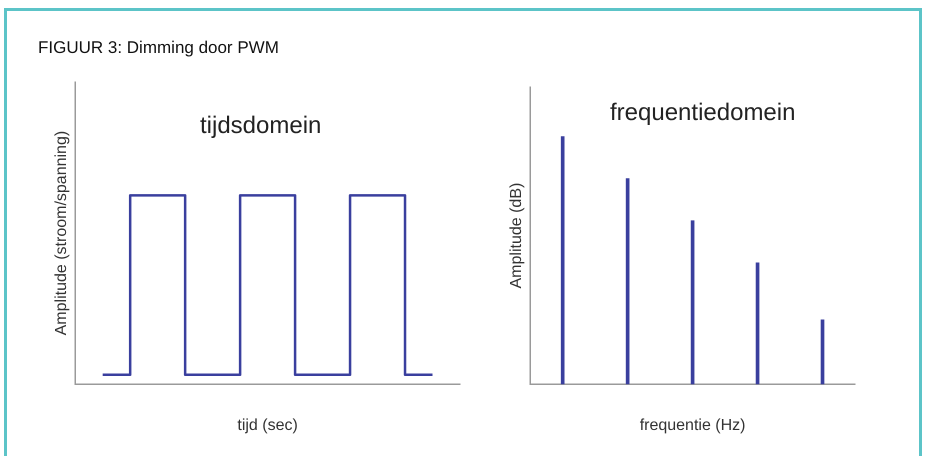  I want to click on y-axis-title: Amplitude (dB), so click(517, 235).